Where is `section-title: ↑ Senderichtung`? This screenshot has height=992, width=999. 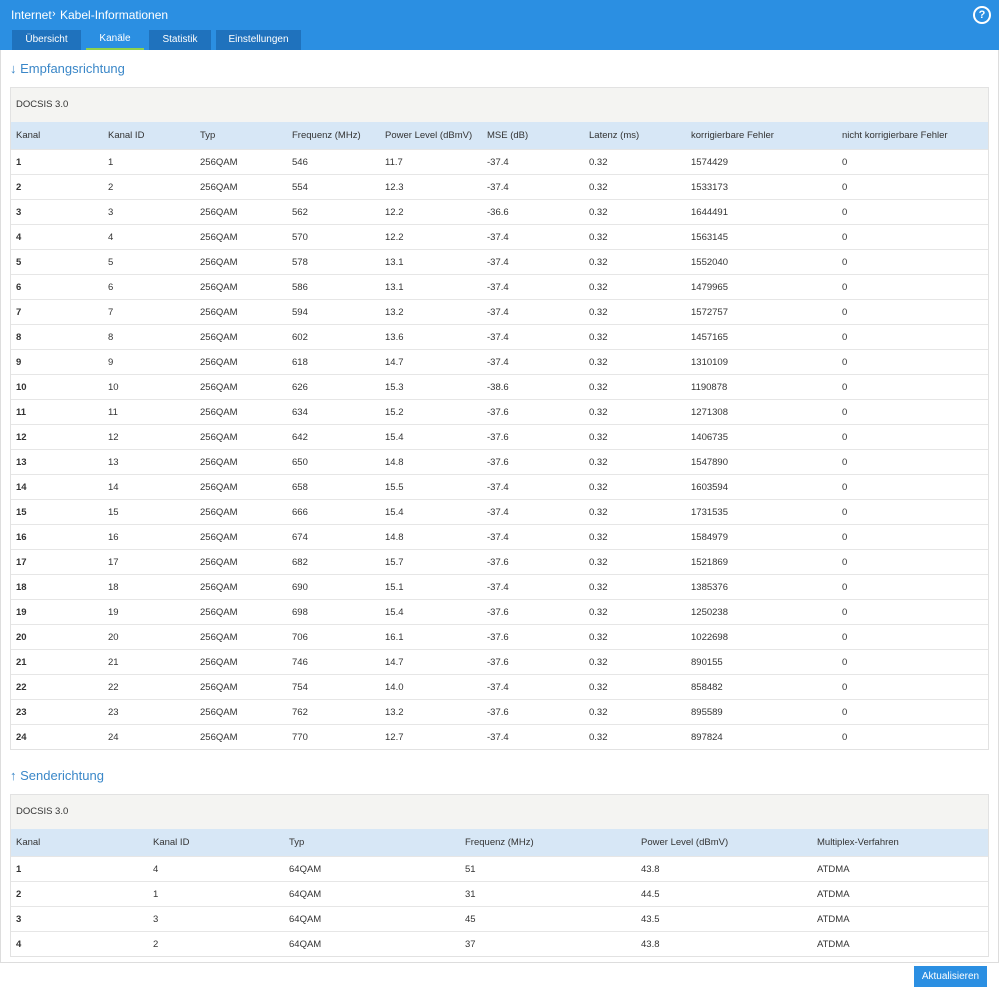
section-title: ↑ Senderichtung is located at coordinates (57, 775).